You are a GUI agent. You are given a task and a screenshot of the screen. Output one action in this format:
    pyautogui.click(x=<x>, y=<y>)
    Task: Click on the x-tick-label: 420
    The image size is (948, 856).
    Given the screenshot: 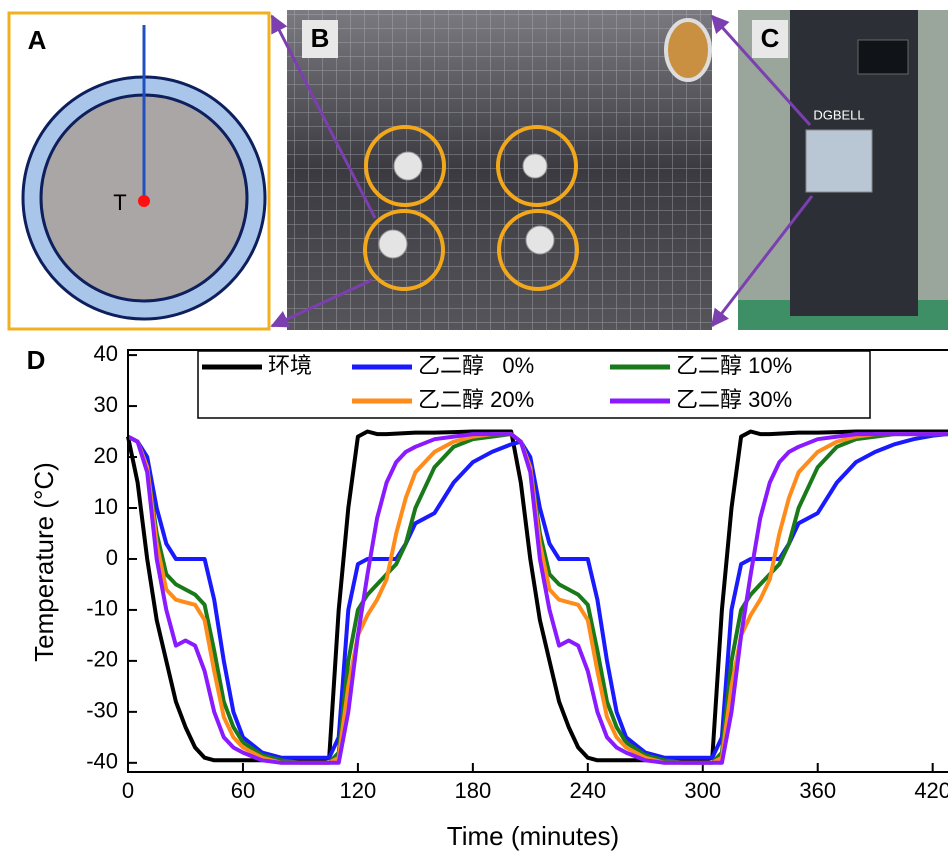 What is the action you would take?
    pyautogui.click(x=931, y=790)
    